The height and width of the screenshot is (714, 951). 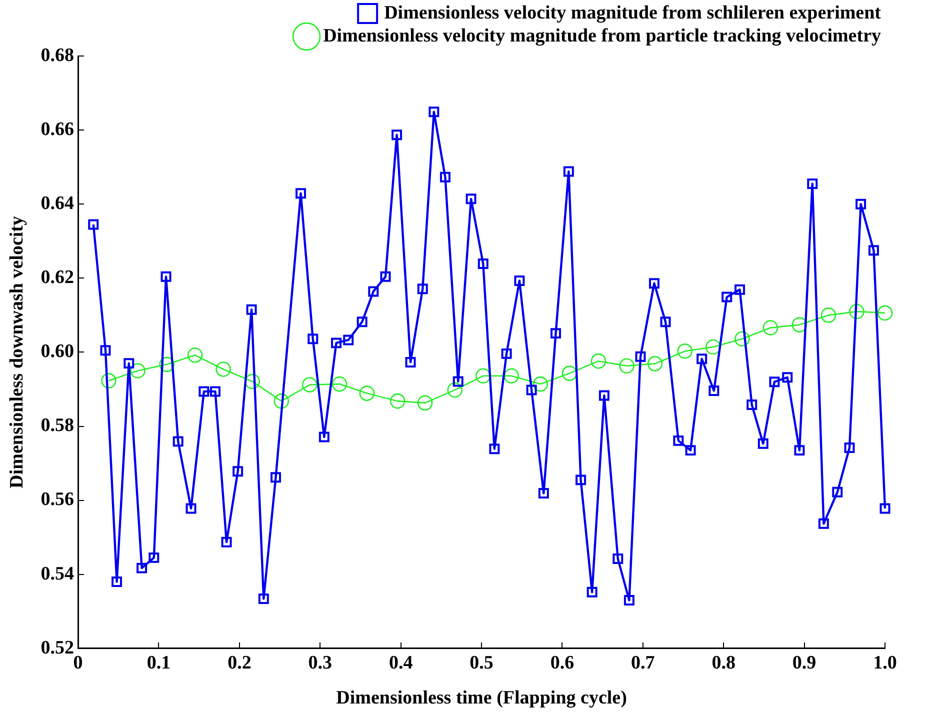 I want to click on y-tick-label: 0.64, so click(x=57, y=203).